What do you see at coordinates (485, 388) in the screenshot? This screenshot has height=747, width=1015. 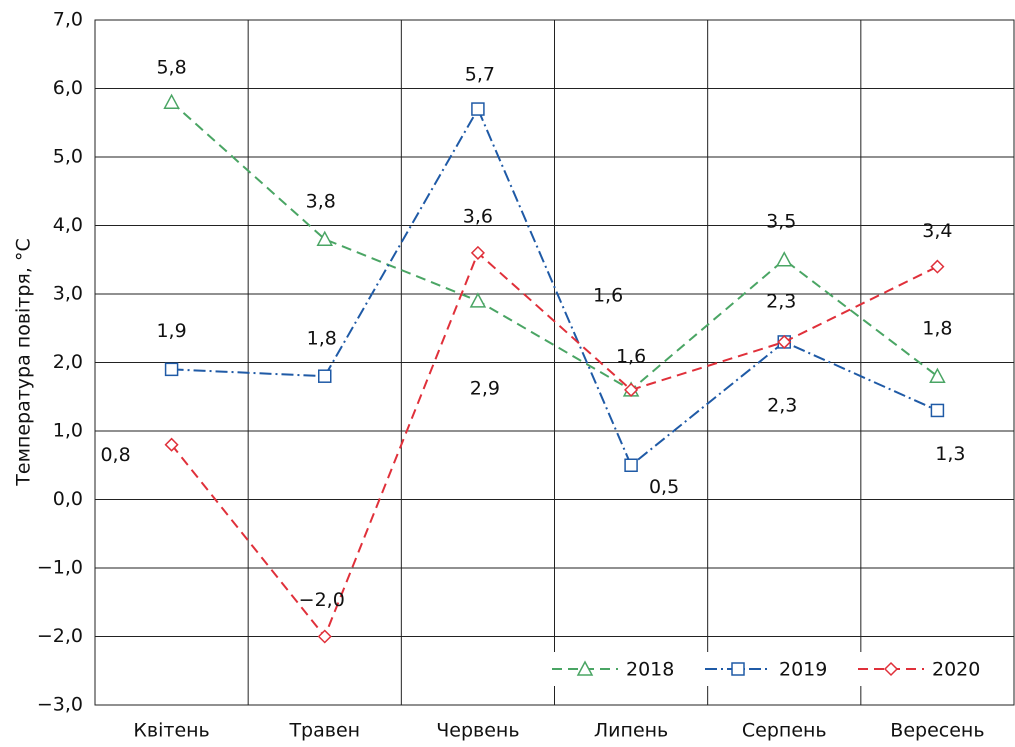 I see `data-label: 2,9` at bounding box center [485, 388].